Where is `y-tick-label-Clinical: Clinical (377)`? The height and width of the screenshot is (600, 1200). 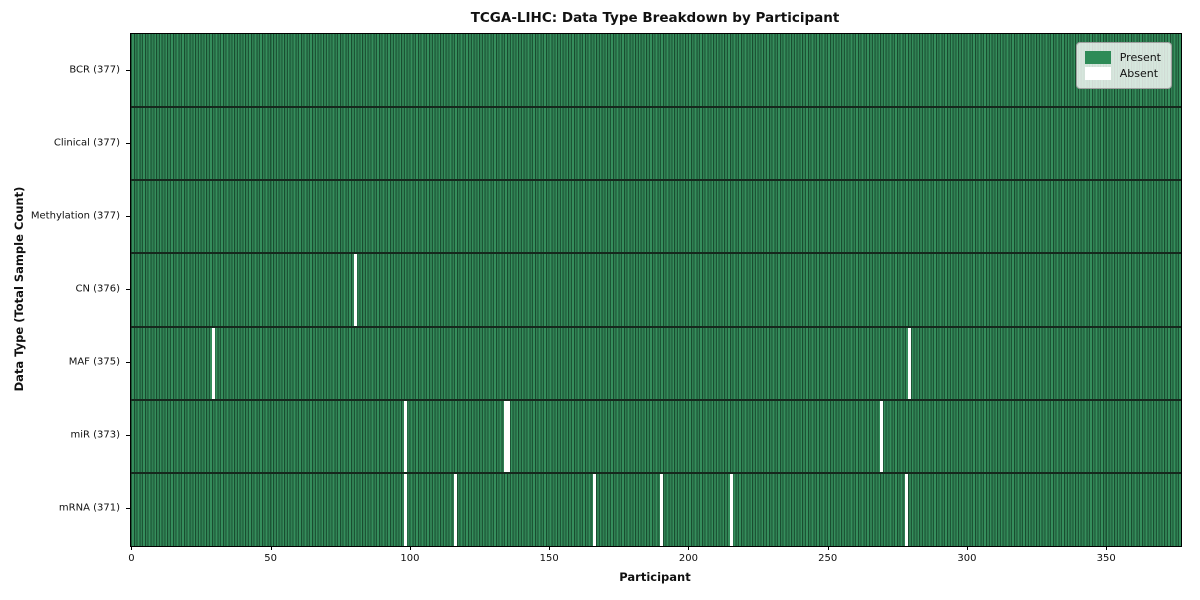
y-tick-label-Clinical: Clinical (377) is located at coordinates (86, 143).